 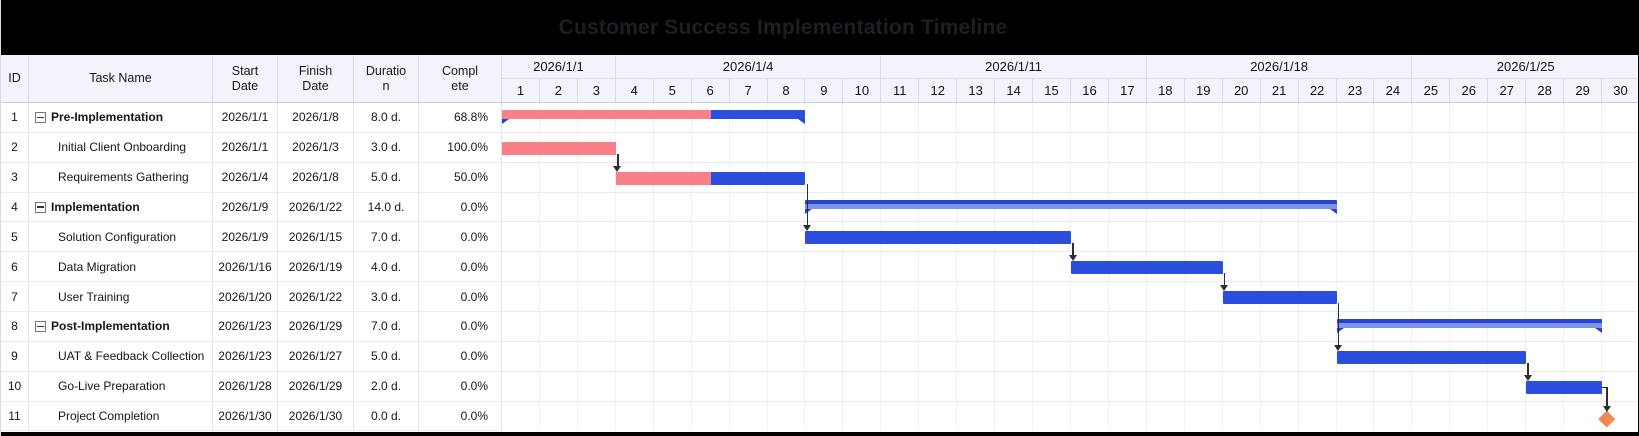 I want to click on col-header-start: Start Date, so click(x=245, y=78).